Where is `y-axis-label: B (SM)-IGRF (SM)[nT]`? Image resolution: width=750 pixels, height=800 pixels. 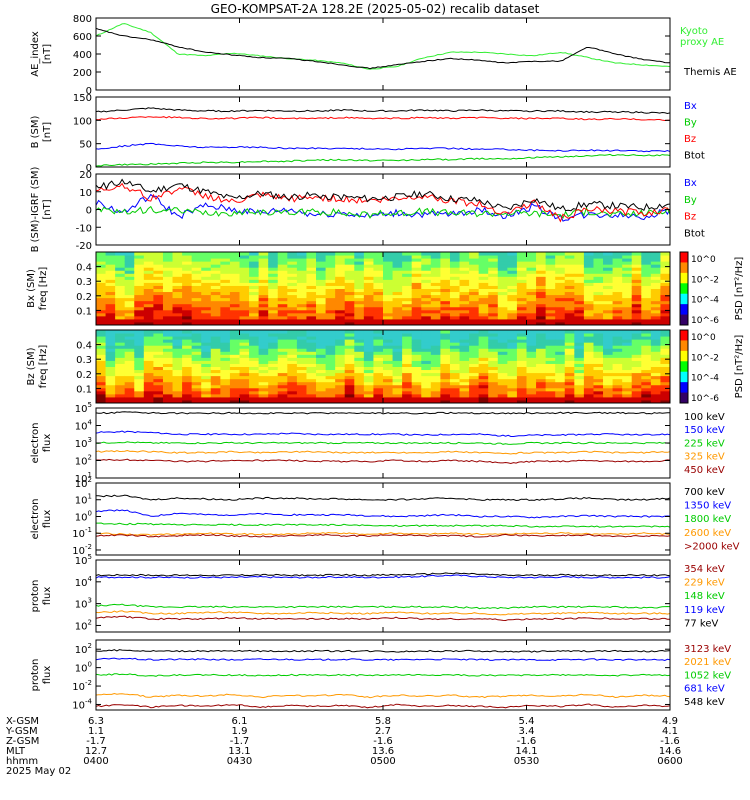
y-axis-label: B (SM)-IGRF (SM)[nT] is located at coordinates (41, 210).